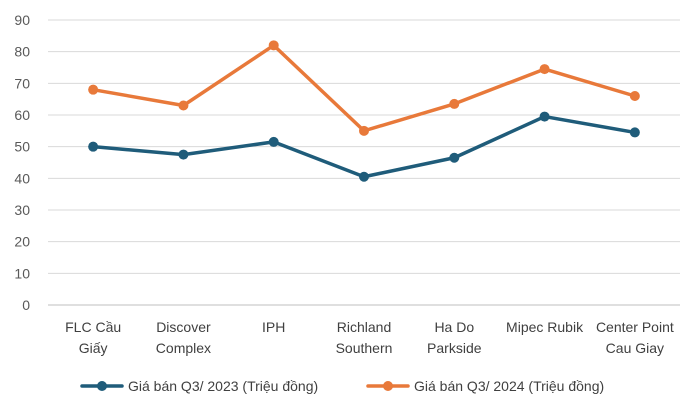 The width and height of the screenshot is (696, 415). I want to click on y-tick-label: 50, so click(22, 147).